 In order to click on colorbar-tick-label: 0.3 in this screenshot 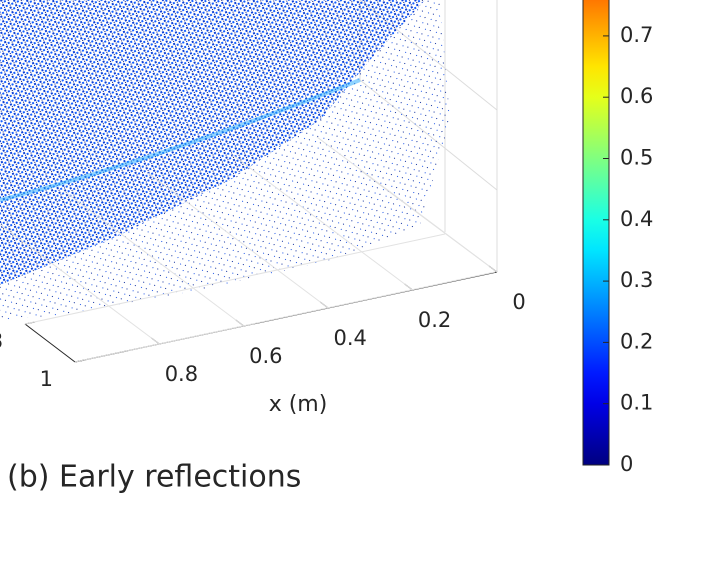, I will do `click(636, 280)`.